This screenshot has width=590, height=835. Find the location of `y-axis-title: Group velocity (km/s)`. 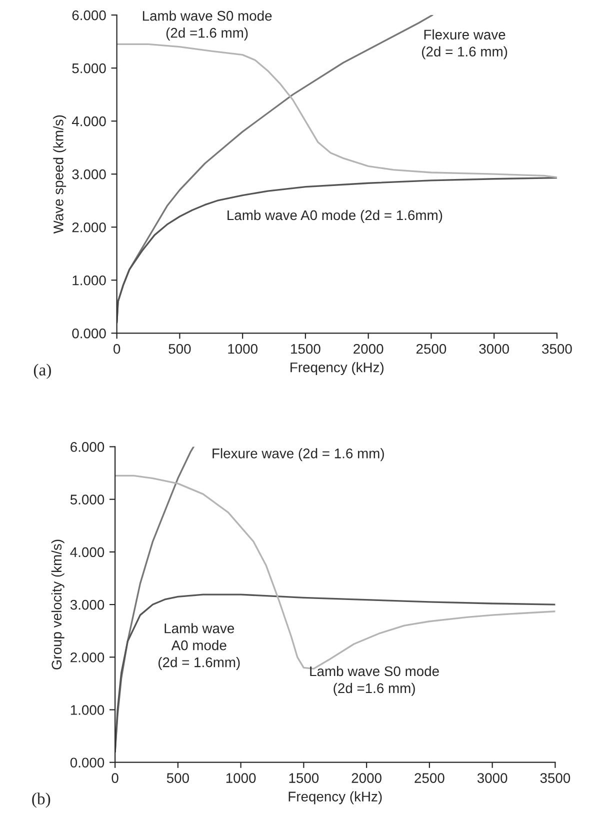

y-axis-title: Group velocity (km/s) is located at coordinates (57, 605).